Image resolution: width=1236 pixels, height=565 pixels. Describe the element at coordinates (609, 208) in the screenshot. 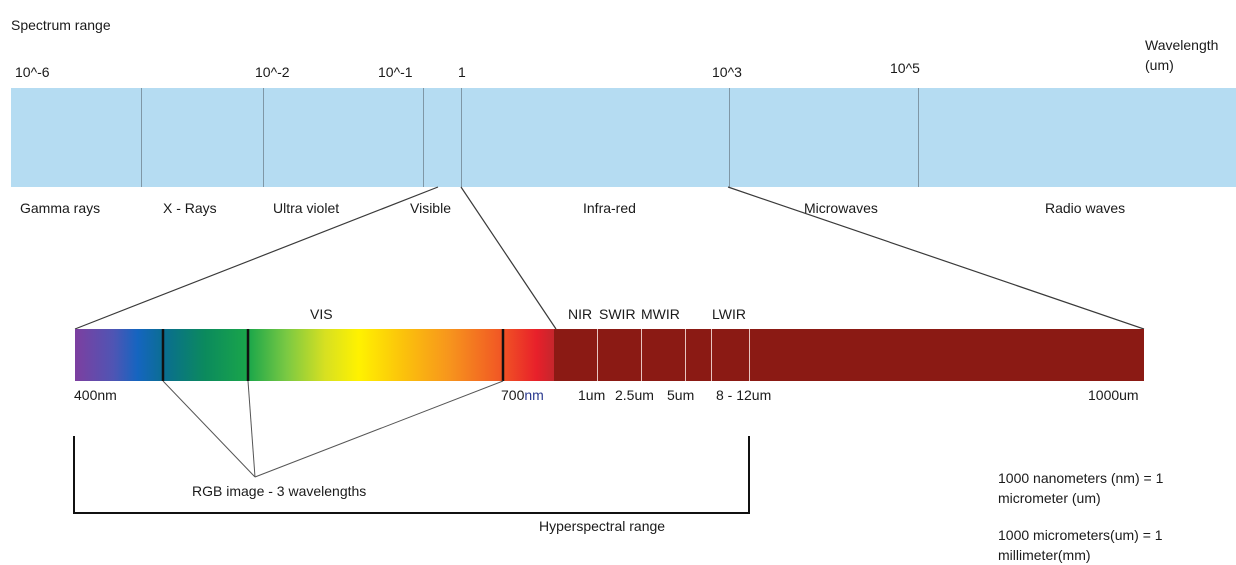

I see `band-label: Infra-red` at that location.